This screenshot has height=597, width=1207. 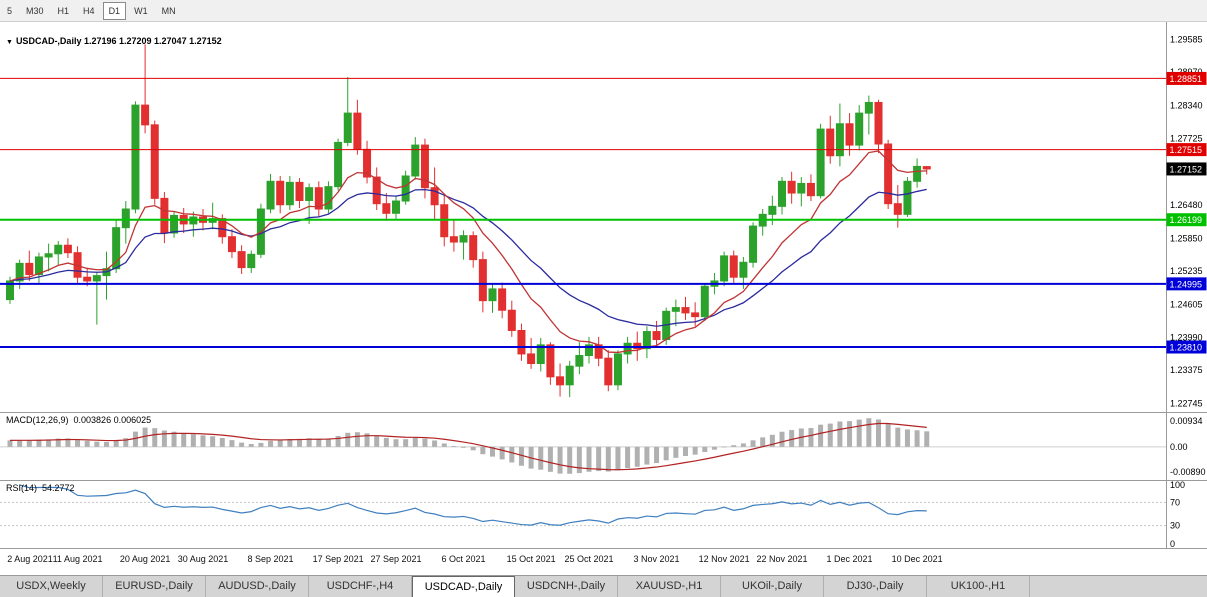 What do you see at coordinates (48, 41) in the screenshot?
I see `chart-symbol-label: USDCAD-,Daily` at bounding box center [48, 41].